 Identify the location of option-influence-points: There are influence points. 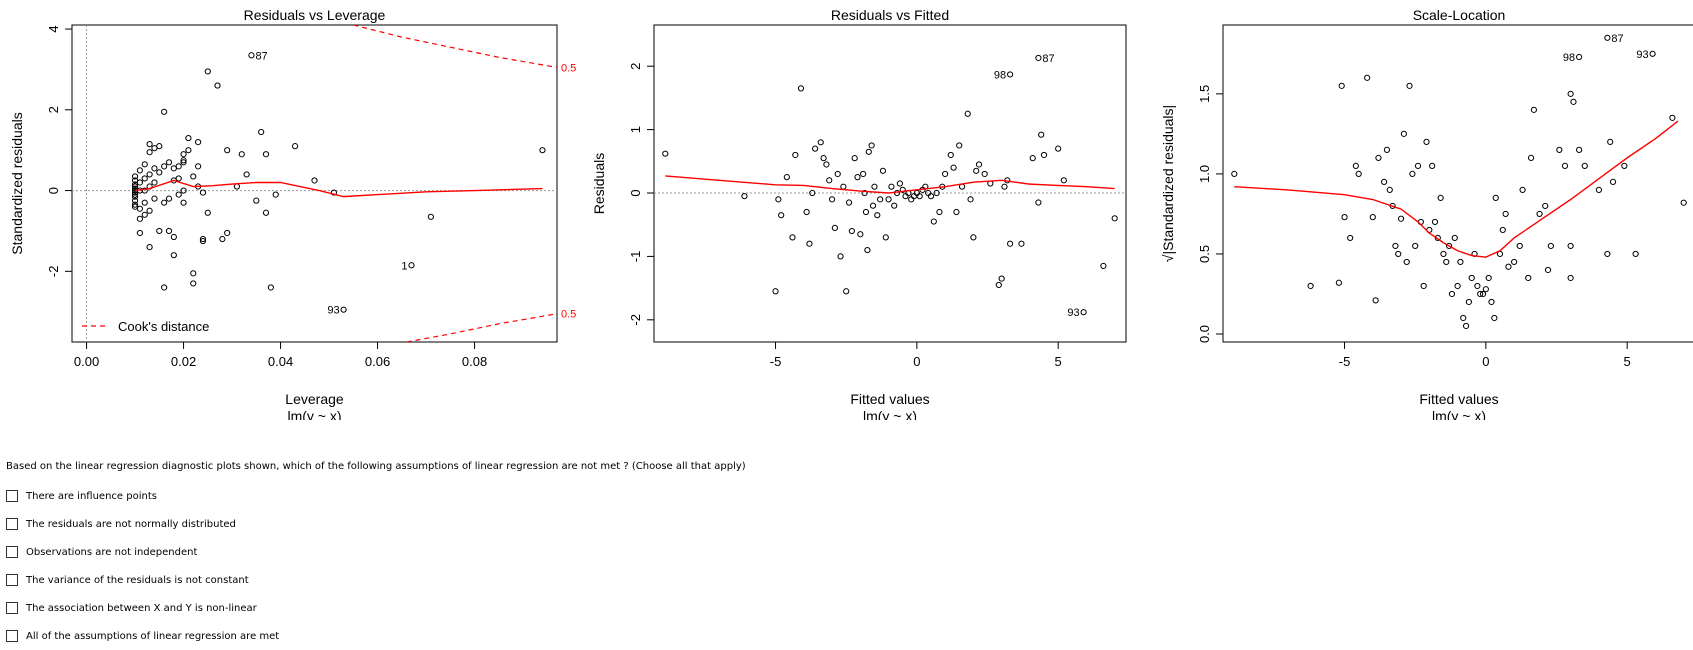
(376, 496).